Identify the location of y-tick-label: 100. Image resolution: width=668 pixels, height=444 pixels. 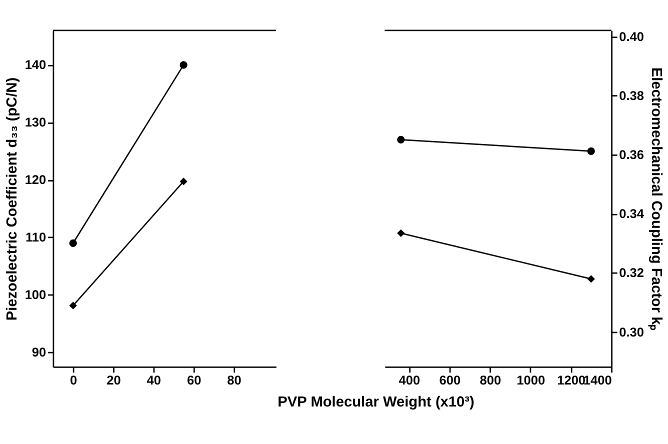
(35, 294).